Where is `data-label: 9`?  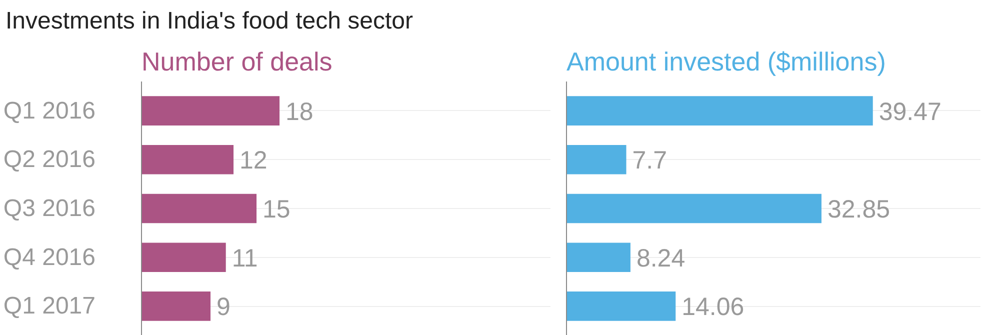 data-label: 9 is located at coordinates (223, 307).